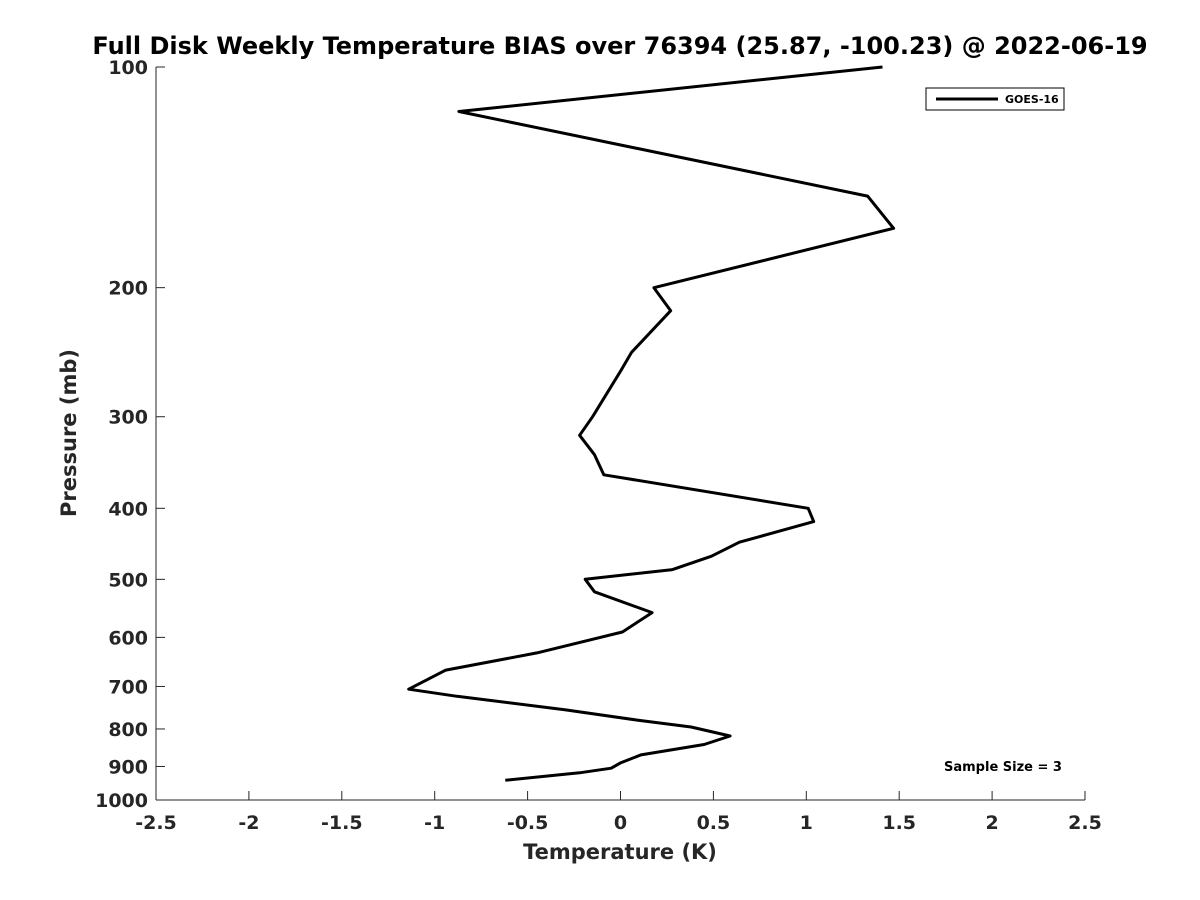 This screenshot has height=900, width=1200. Describe the element at coordinates (899, 823) in the screenshot. I see `x-tick-label: 1.5` at that location.